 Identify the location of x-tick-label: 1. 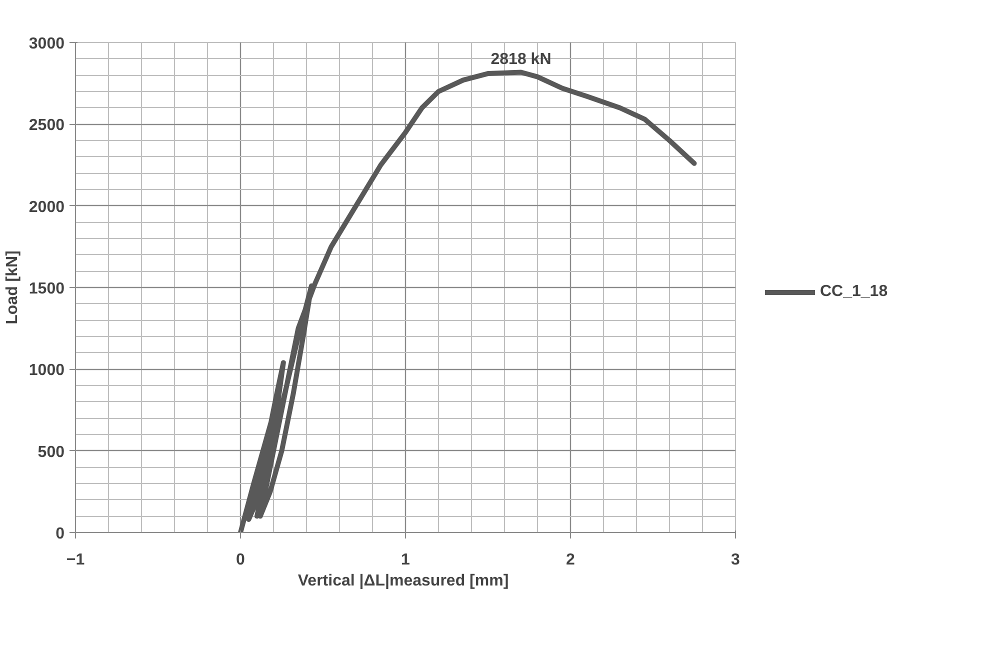
(405, 560).